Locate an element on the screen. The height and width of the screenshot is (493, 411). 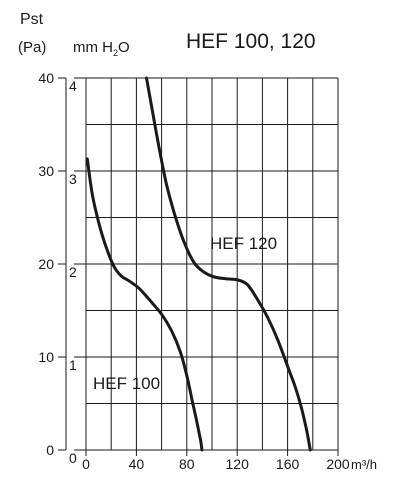
series-label-hef-120: HEF 120 is located at coordinates (243, 243).